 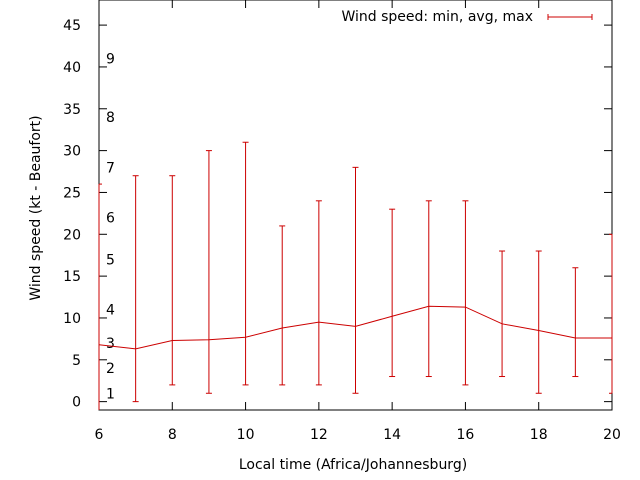 I want to click on beaufort-label: 3, so click(x=110, y=344).